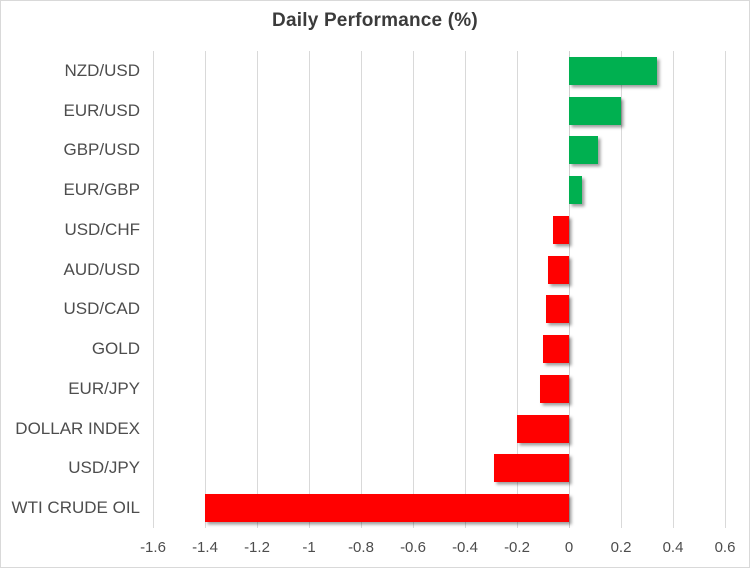 This screenshot has height=568, width=750. Describe the element at coordinates (387, 508) in the screenshot. I see `bar-wti-crude-oil` at that location.